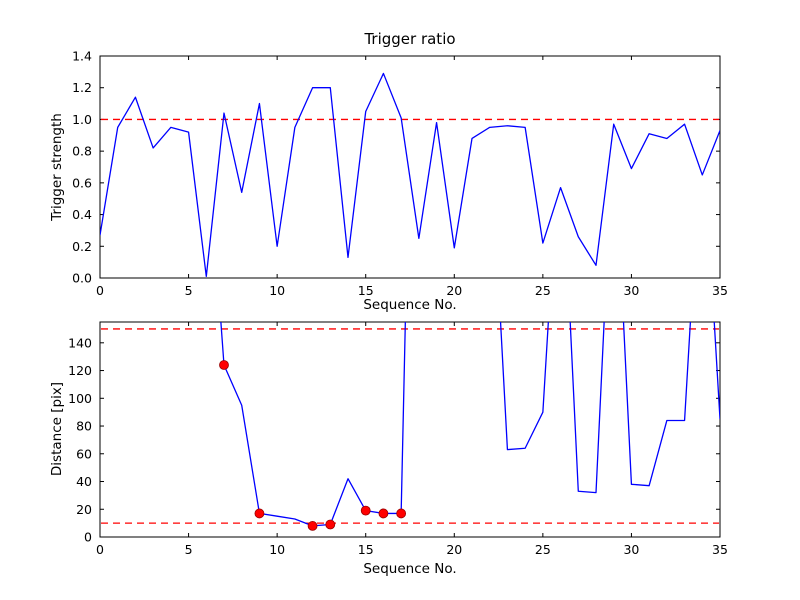 Image resolution: width=800 pixels, height=600 pixels. Describe the element at coordinates (100, 549) in the screenshot. I see `bottom-plot-x-tick-label: 0` at that location.